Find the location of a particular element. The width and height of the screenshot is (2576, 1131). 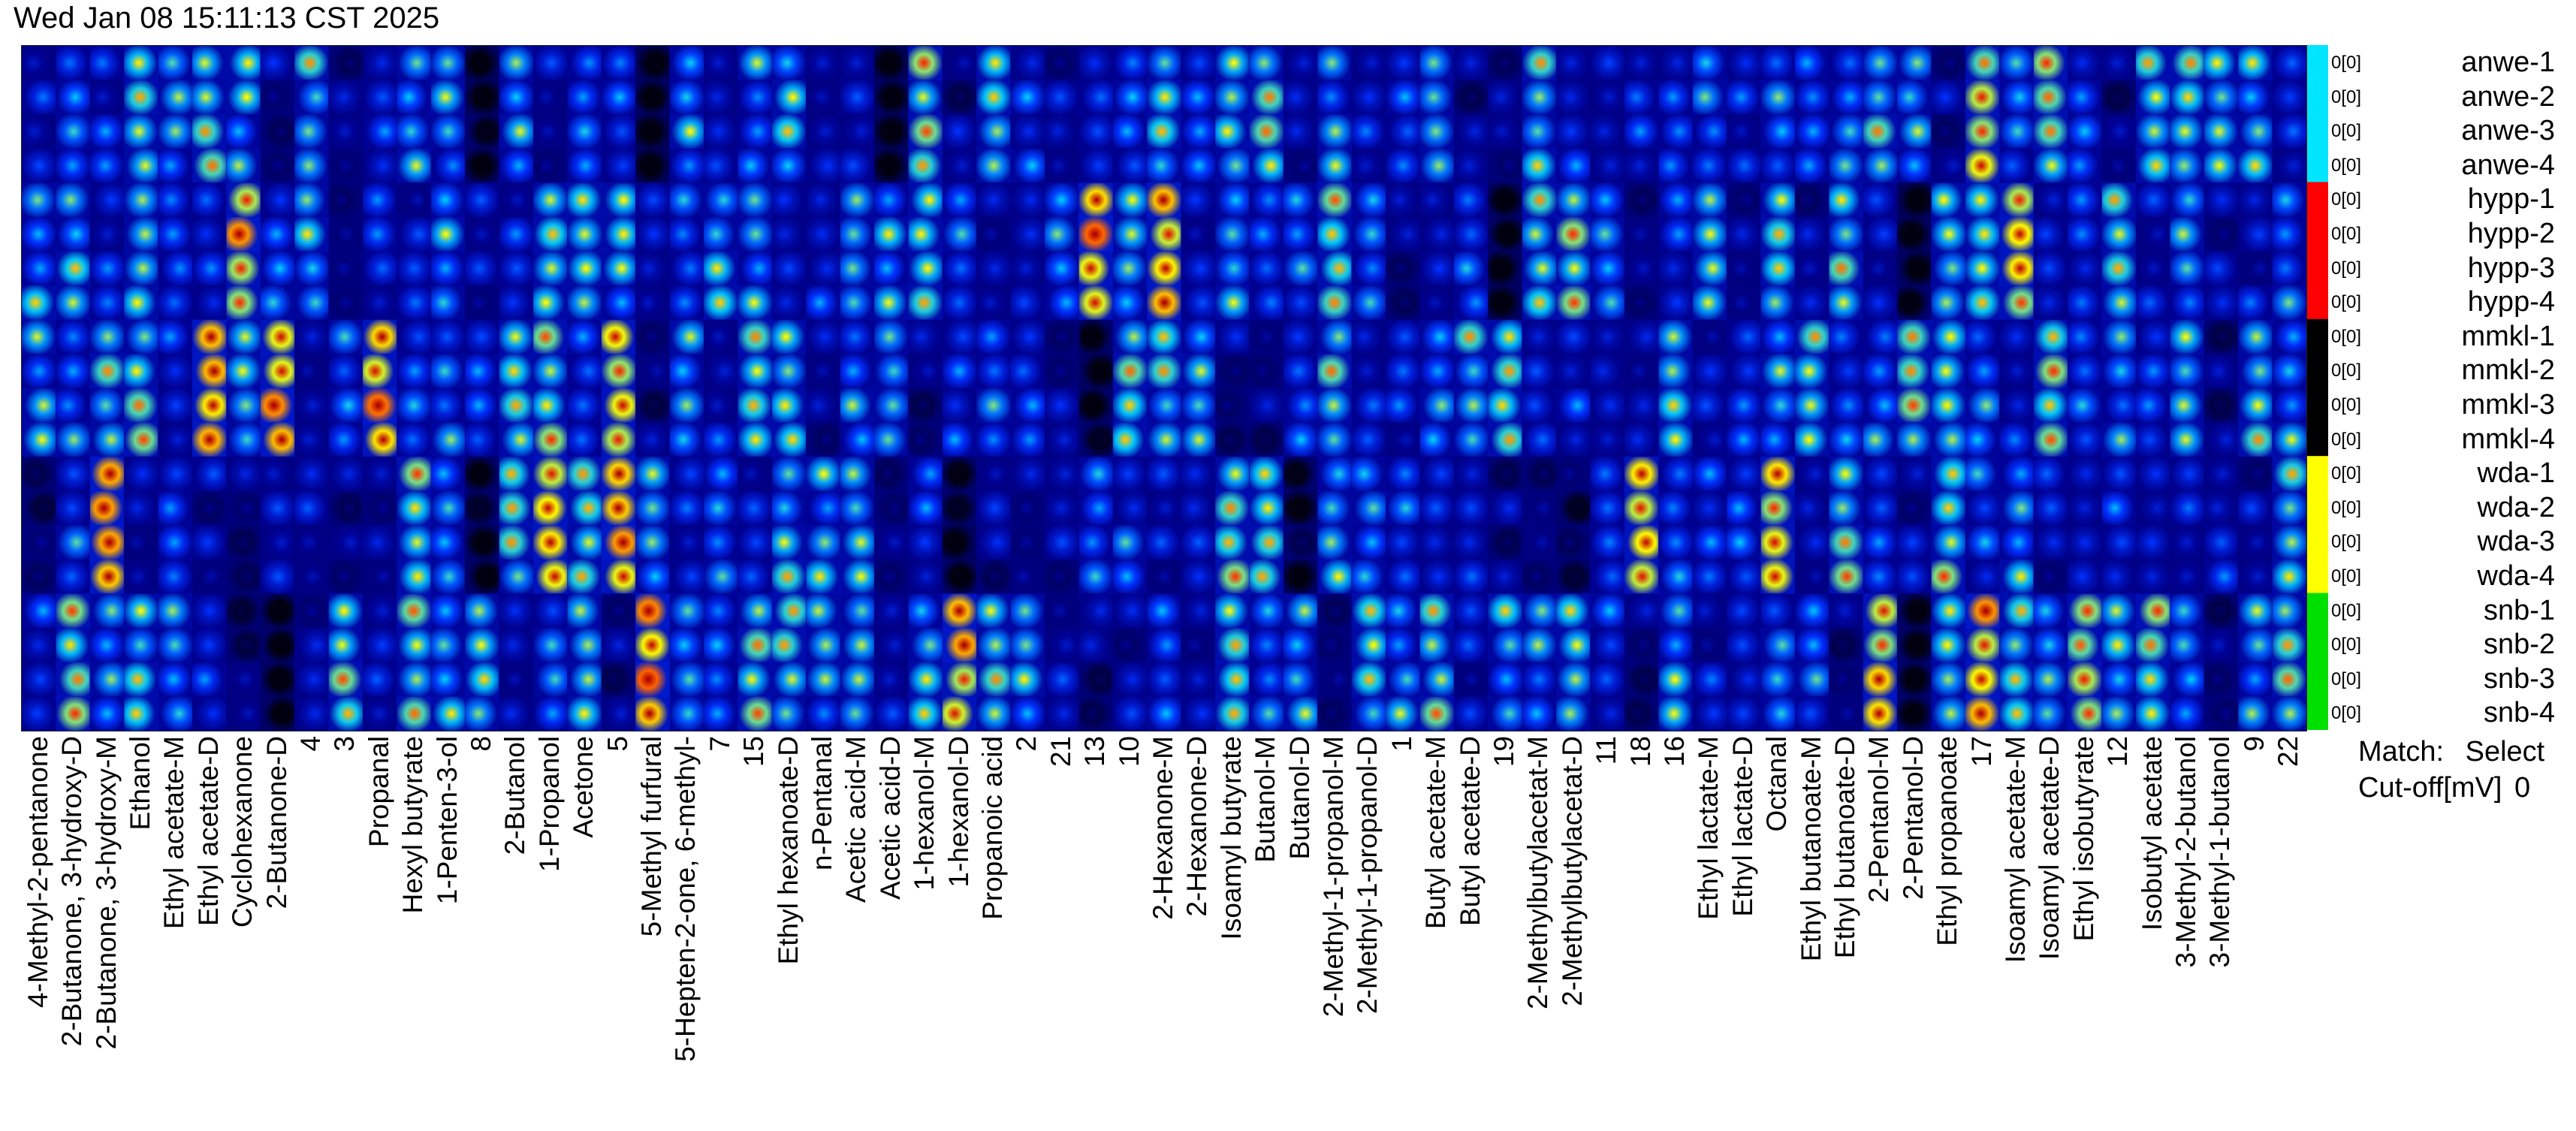

compound-label: 1-hexanol-M is located at coordinates (924, 813).